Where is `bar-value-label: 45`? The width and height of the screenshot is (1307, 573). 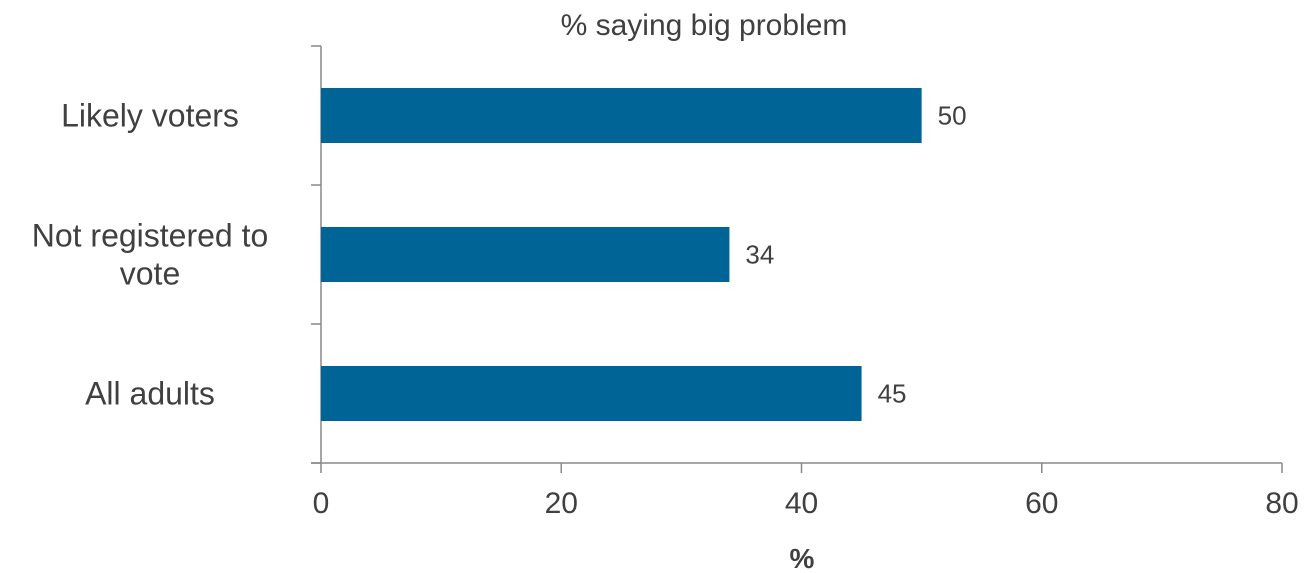
bar-value-label: 45 is located at coordinates (892, 394).